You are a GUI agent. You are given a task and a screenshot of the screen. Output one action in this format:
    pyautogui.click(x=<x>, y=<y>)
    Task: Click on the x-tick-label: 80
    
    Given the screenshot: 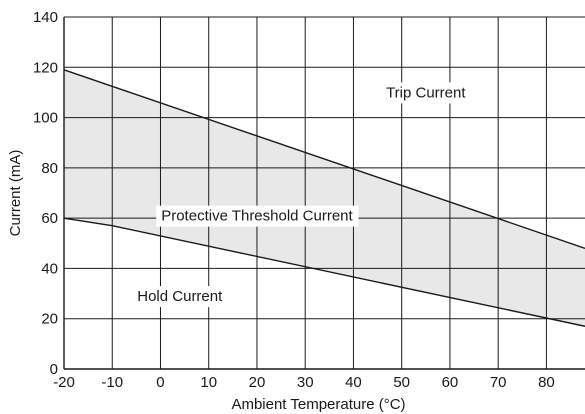 What is the action you would take?
    pyautogui.click(x=546, y=382)
    